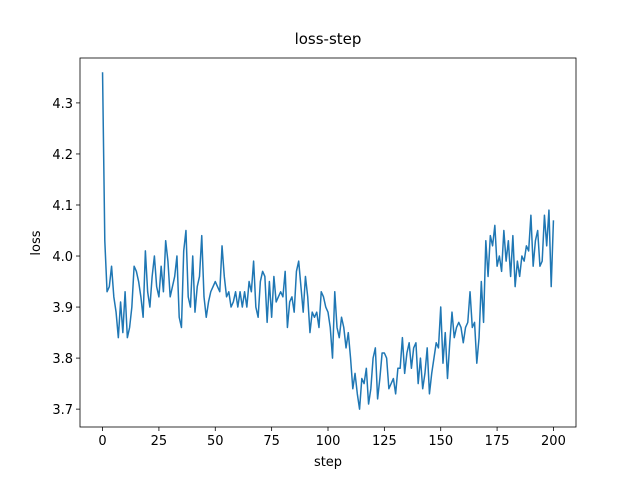 Image resolution: width=640 pixels, height=484 pixels. I want to click on x-tick-label: 175, so click(497, 441).